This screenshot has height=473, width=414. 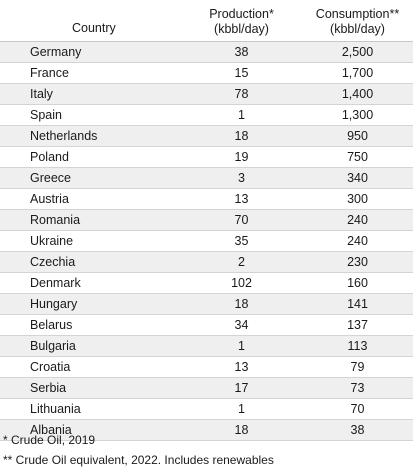 I want to click on production-cell: 2, so click(x=241, y=262).